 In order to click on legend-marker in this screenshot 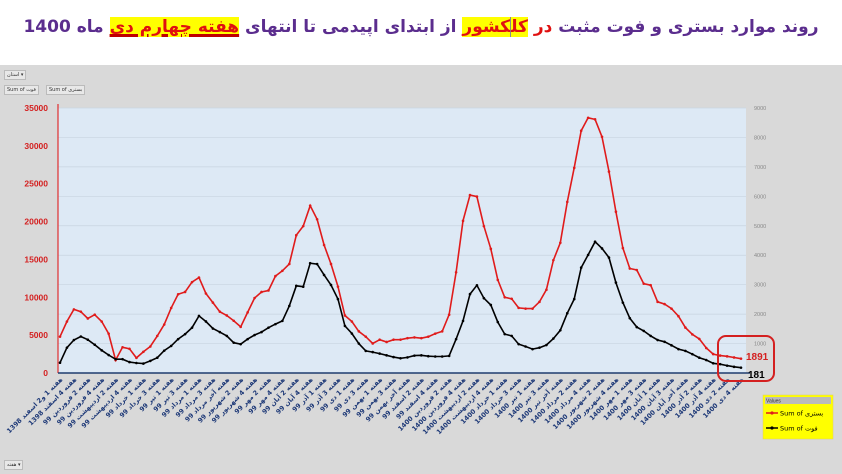, I will do `click(772, 413)`.